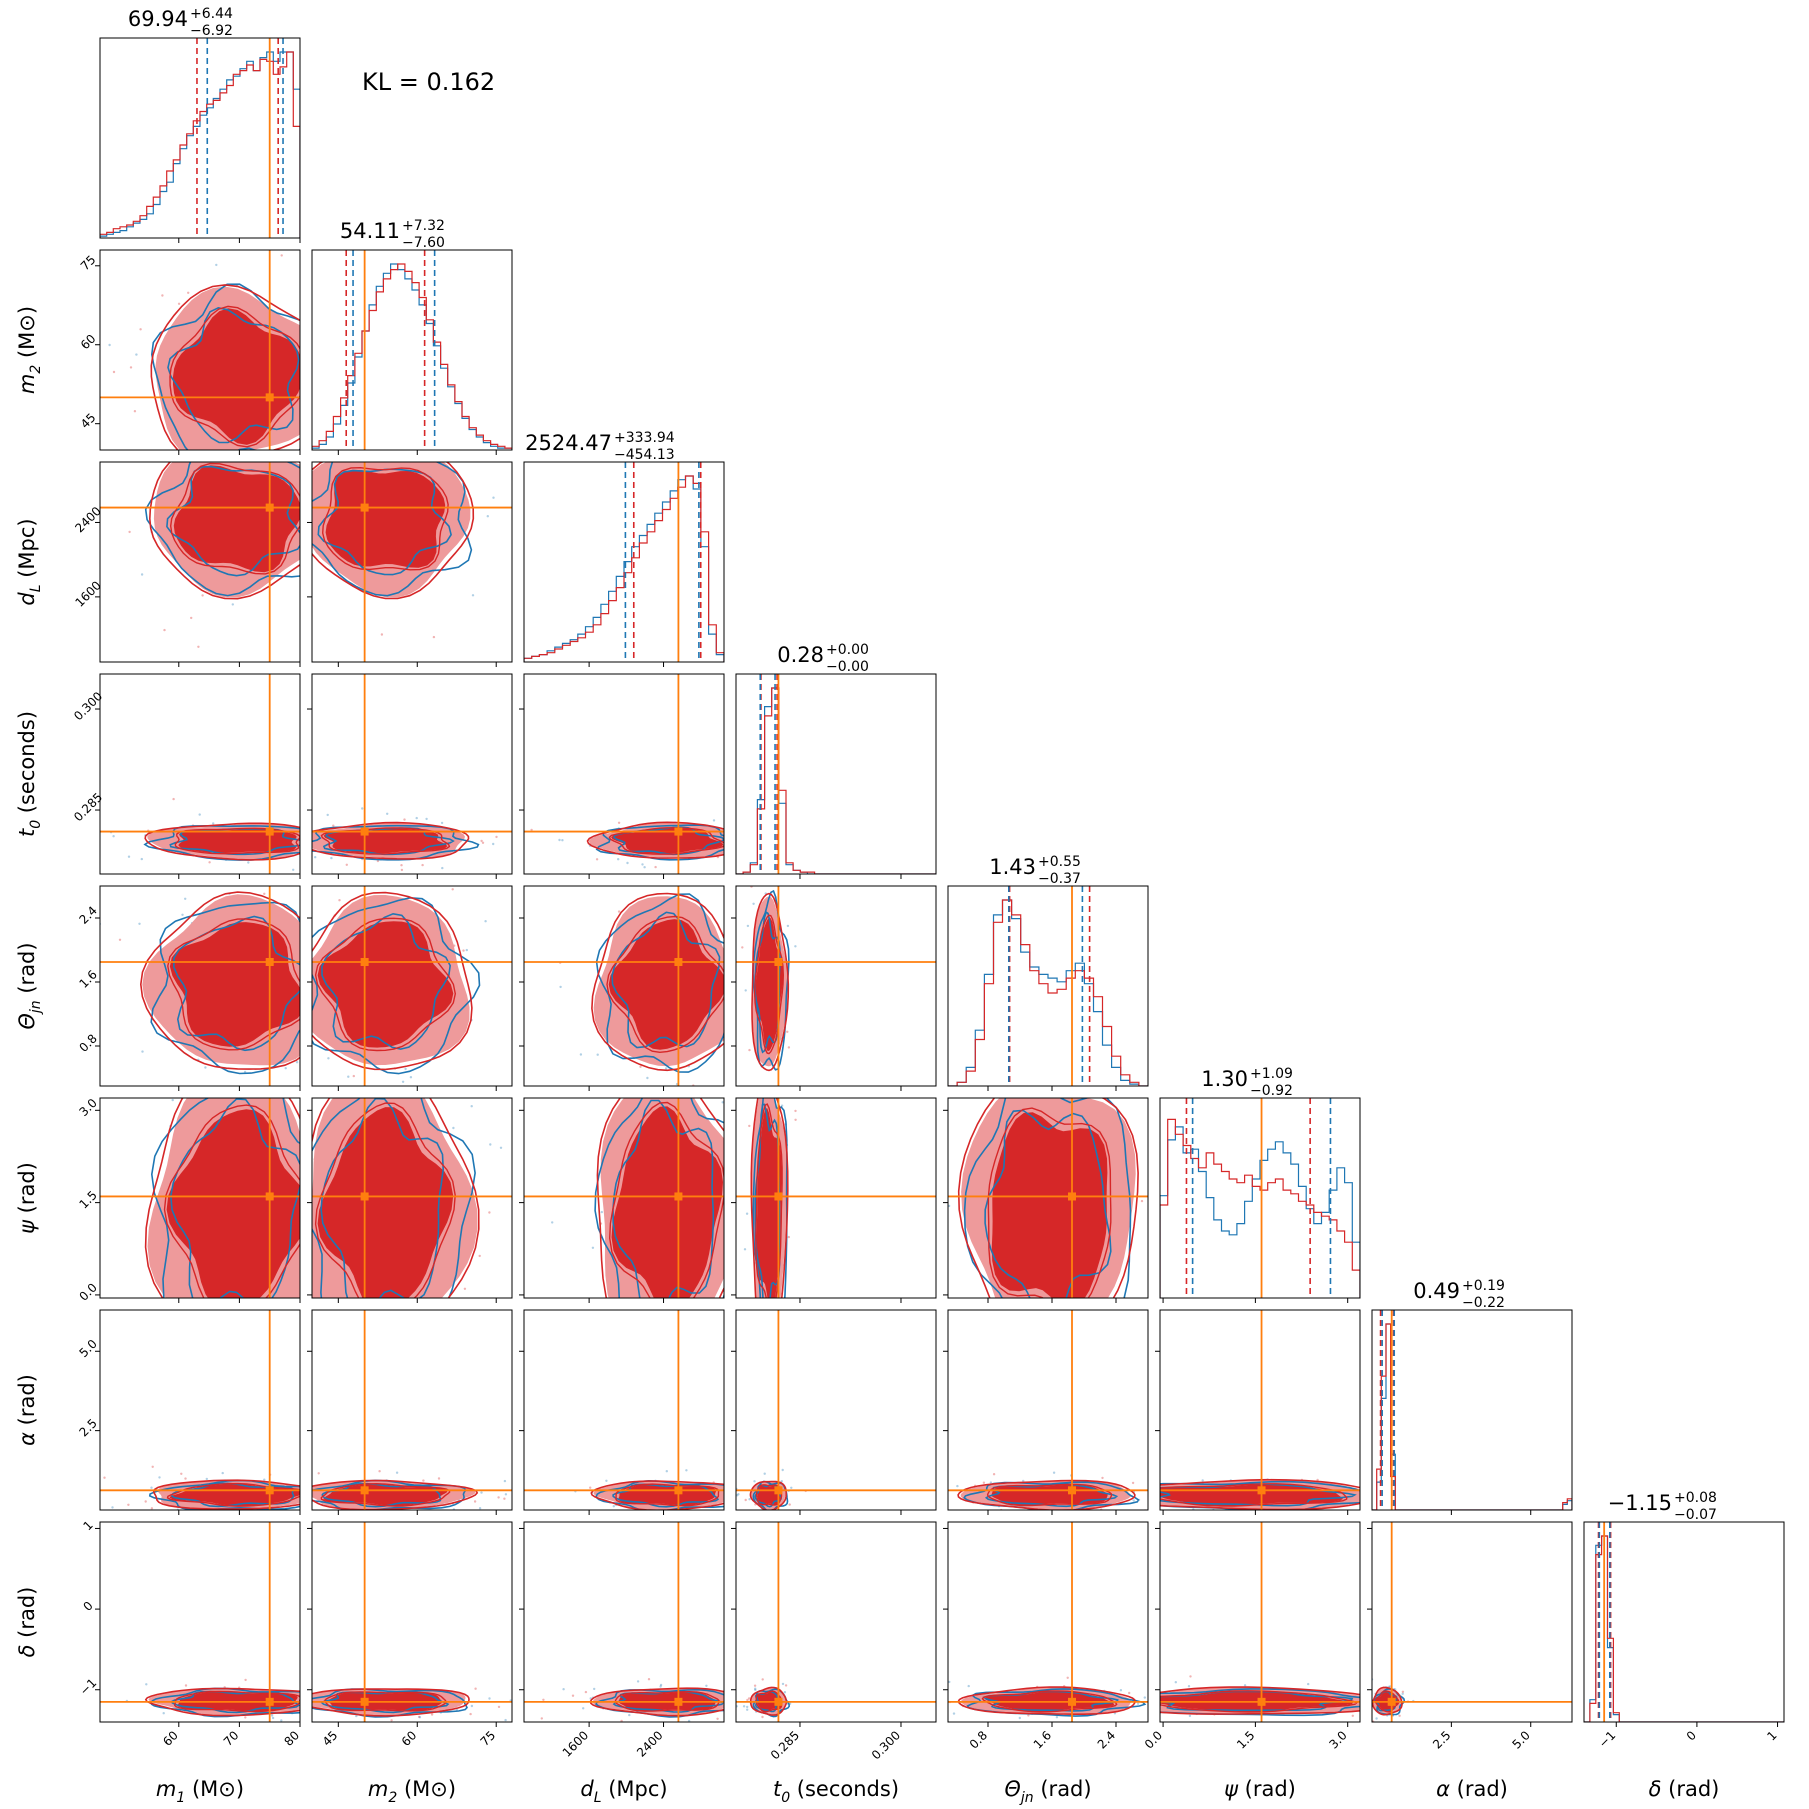  What do you see at coordinates (777, 1789) in the screenshot?
I see `axis-label-symbol: t` at bounding box center [777, 1789].